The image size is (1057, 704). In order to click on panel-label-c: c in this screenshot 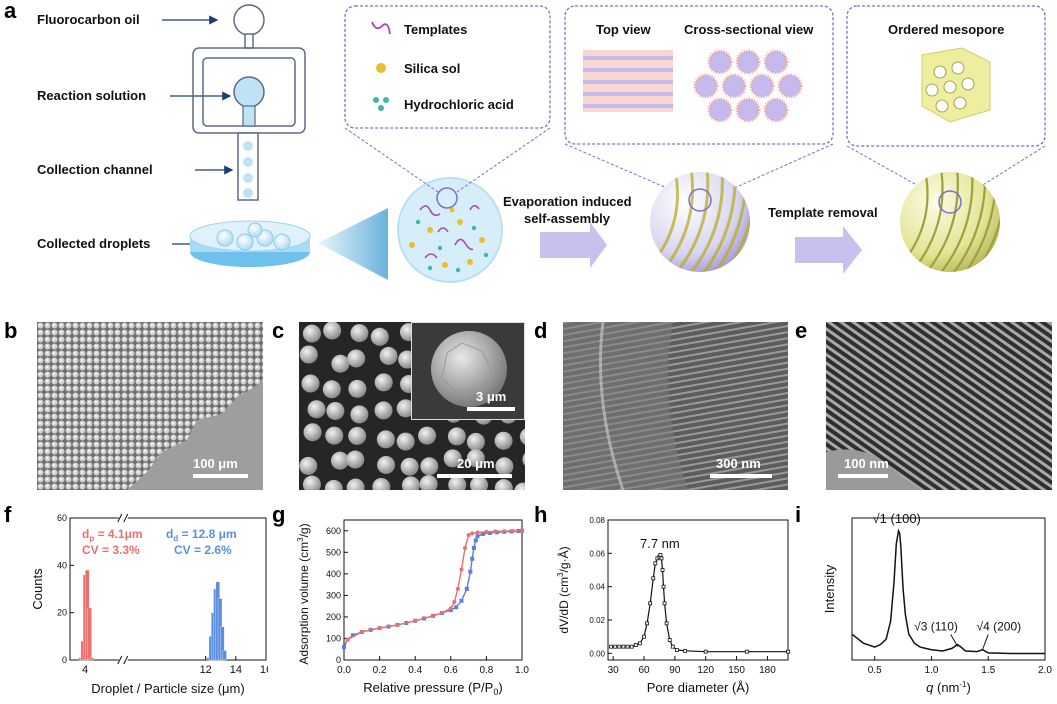, I will do `click(278, 330)`.